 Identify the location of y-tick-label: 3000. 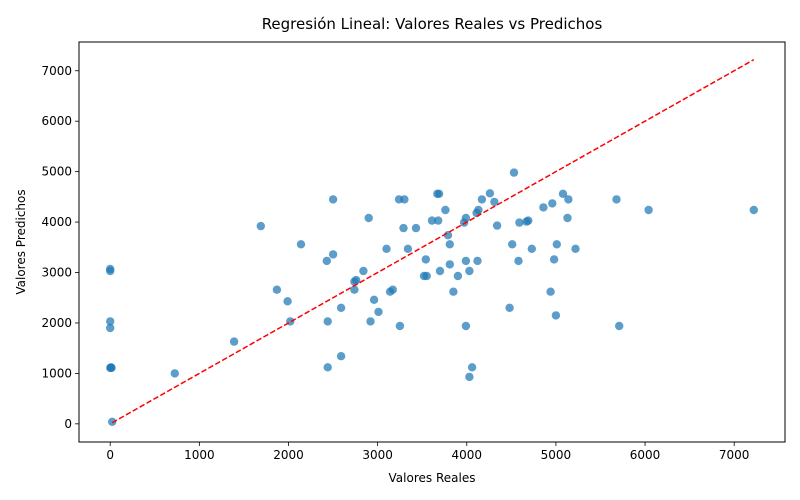
(56, 273).